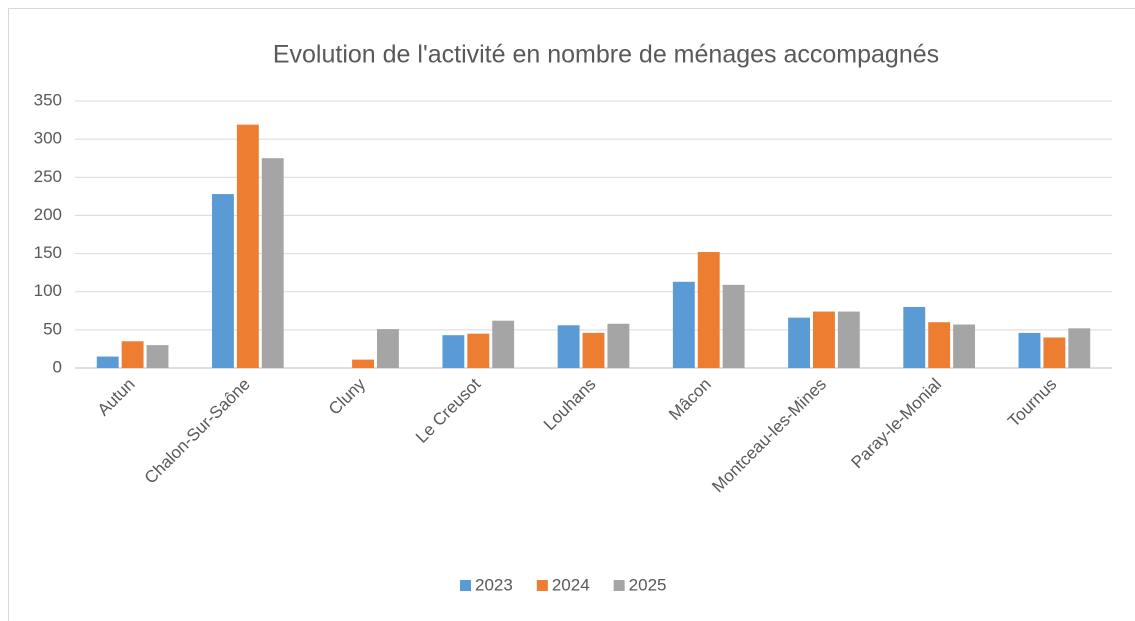  Describe the element at coordinates (48, 290) in the screenshot. I see `y-tick-label: 100` at that location.